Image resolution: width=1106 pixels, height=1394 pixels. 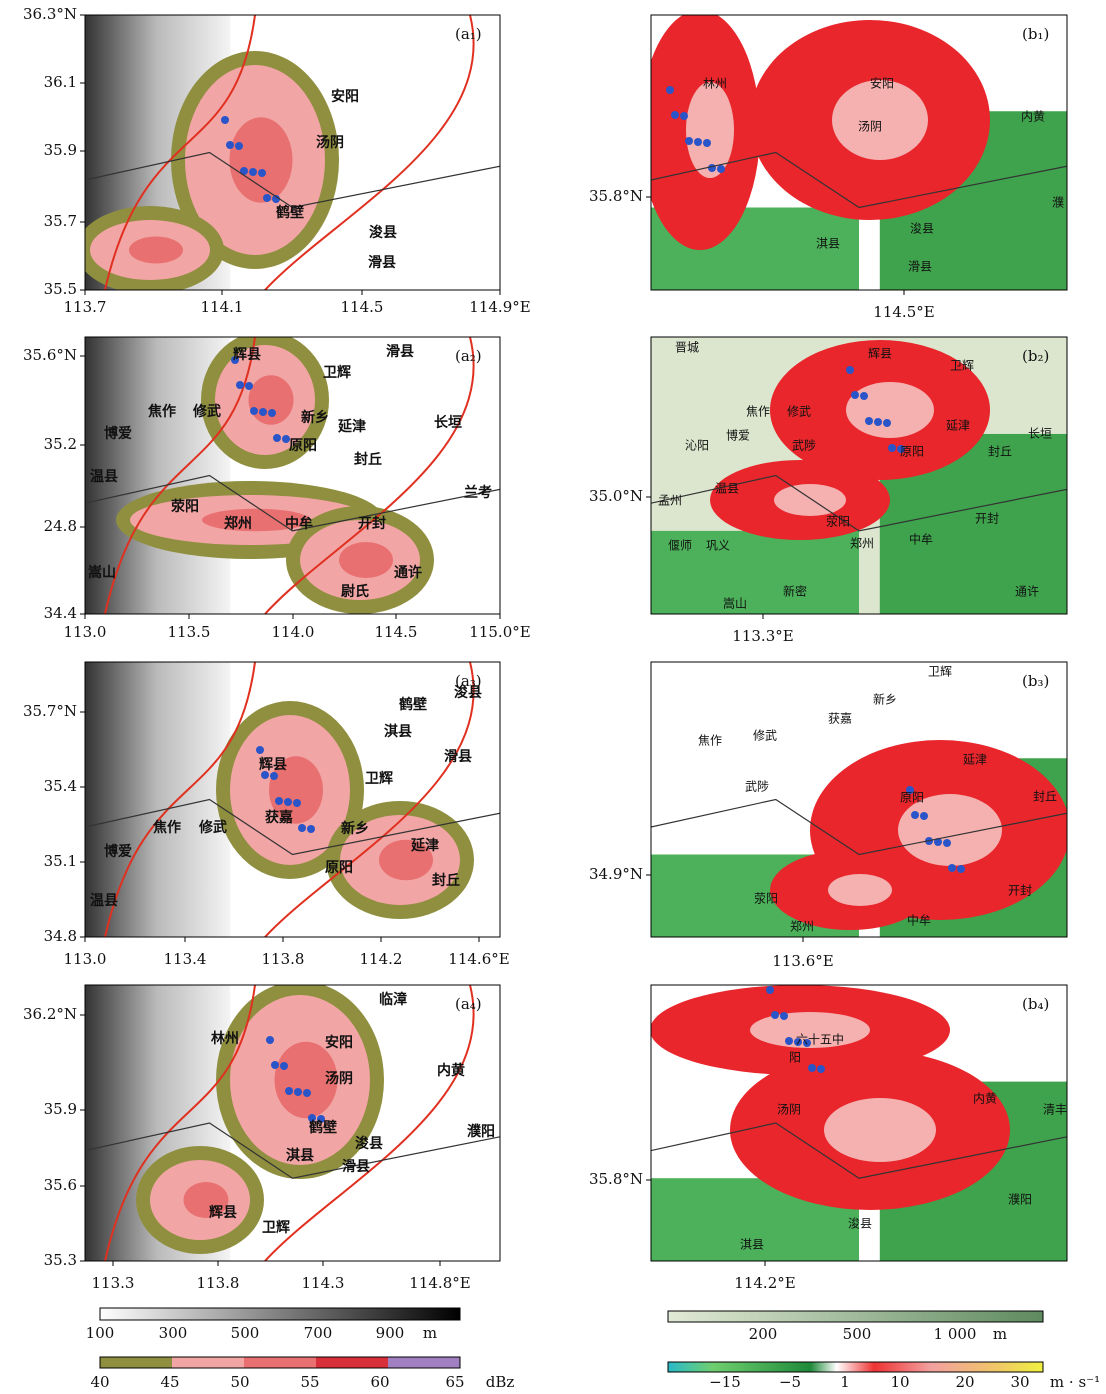 I want to click on place-name: 安阳, so click(x=345, y=96).